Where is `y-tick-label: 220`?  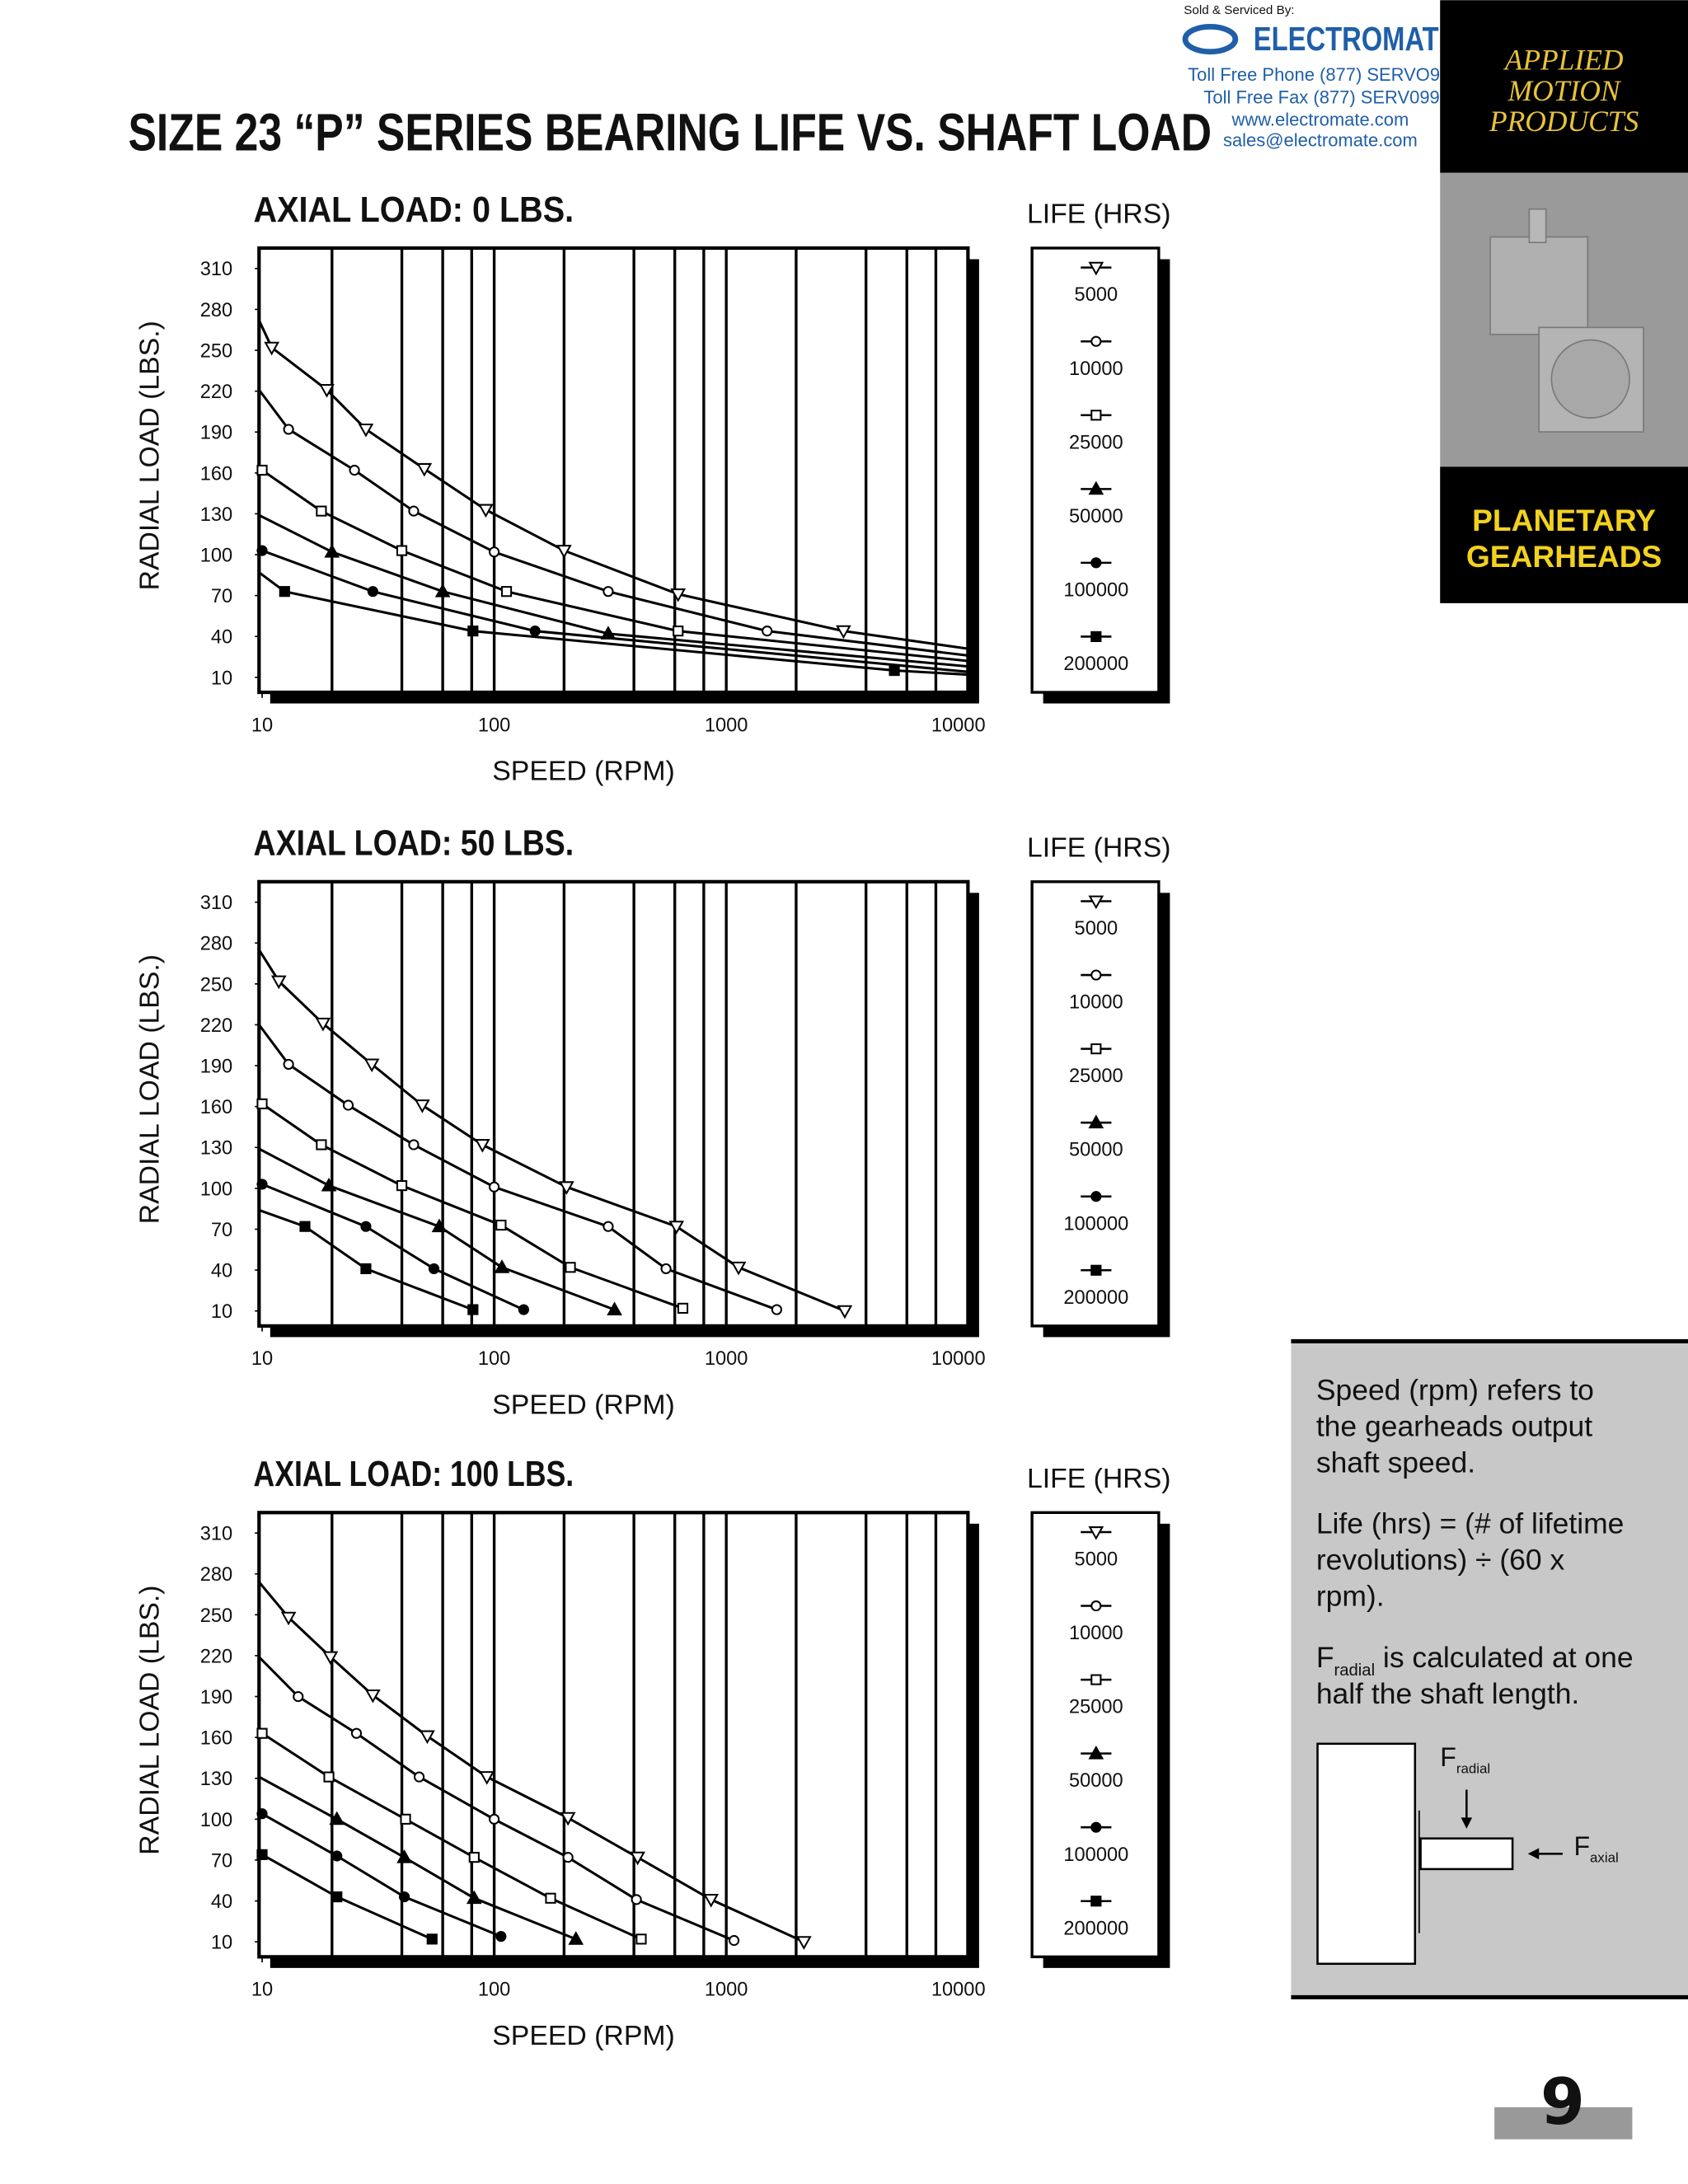 y-tick-label: 220 is located at coordinates (216, 392).